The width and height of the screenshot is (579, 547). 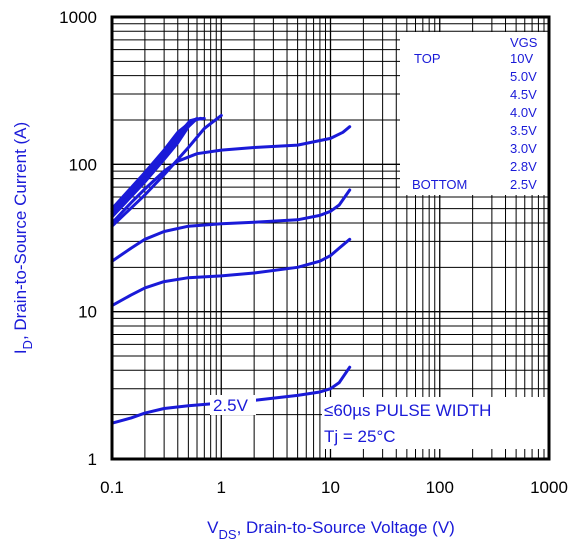 I want to click on legend-bottom-label: BOTTOM, so click(x=439, y=184).